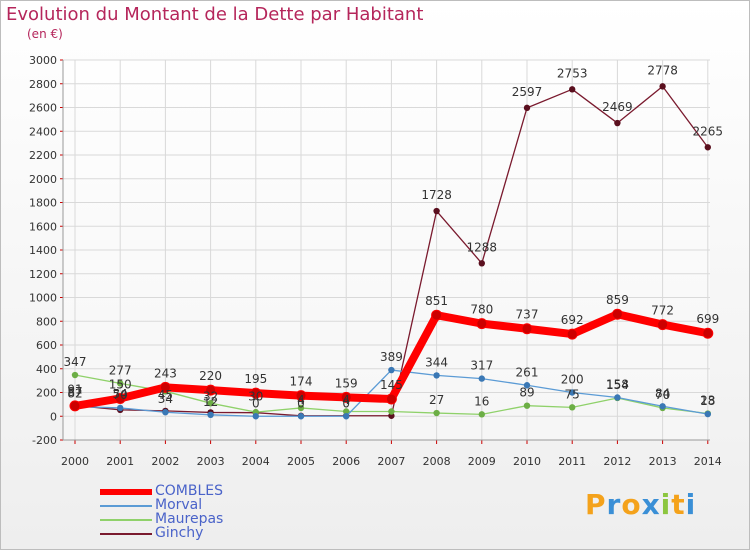 Image resolution: width=750 pixels, height=550 pixels. I want to click on data-label-combles: 859, so click(617, 300).